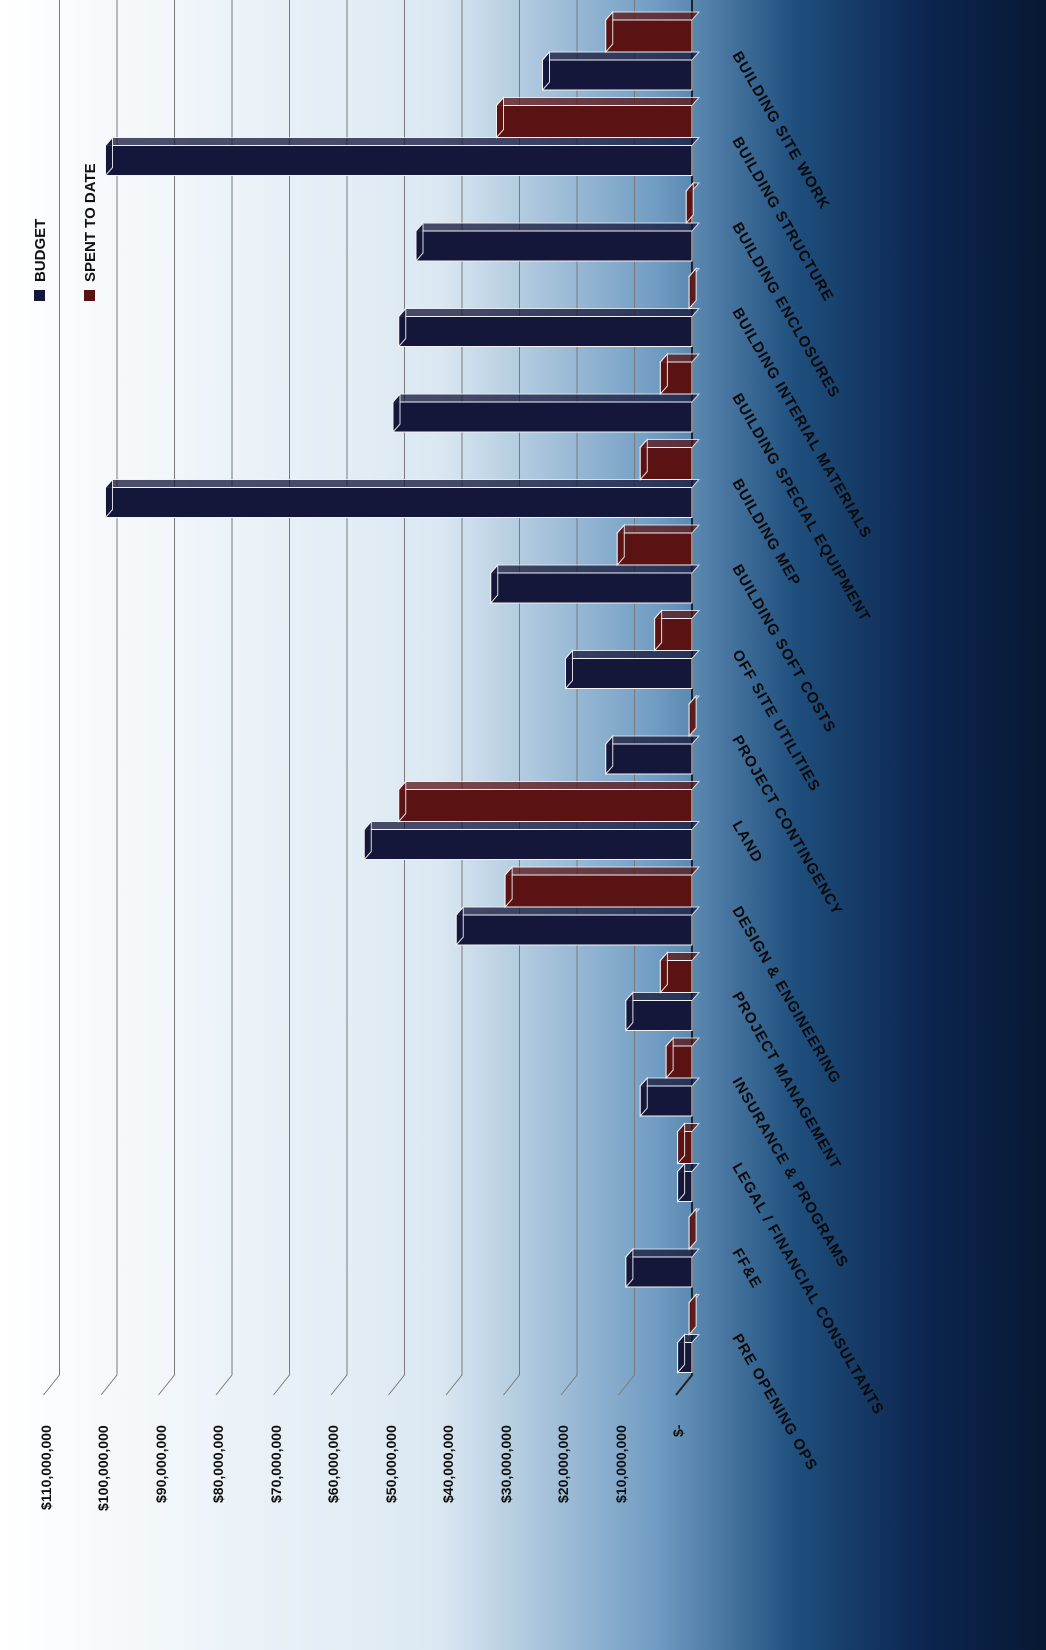 The height and width of the screenshot is (1650, 1046). What do you see at coordinates (90, 222) in the screenshot?
I see `legend-label: SPENT TO DATE` at bounding box center [90, 222].